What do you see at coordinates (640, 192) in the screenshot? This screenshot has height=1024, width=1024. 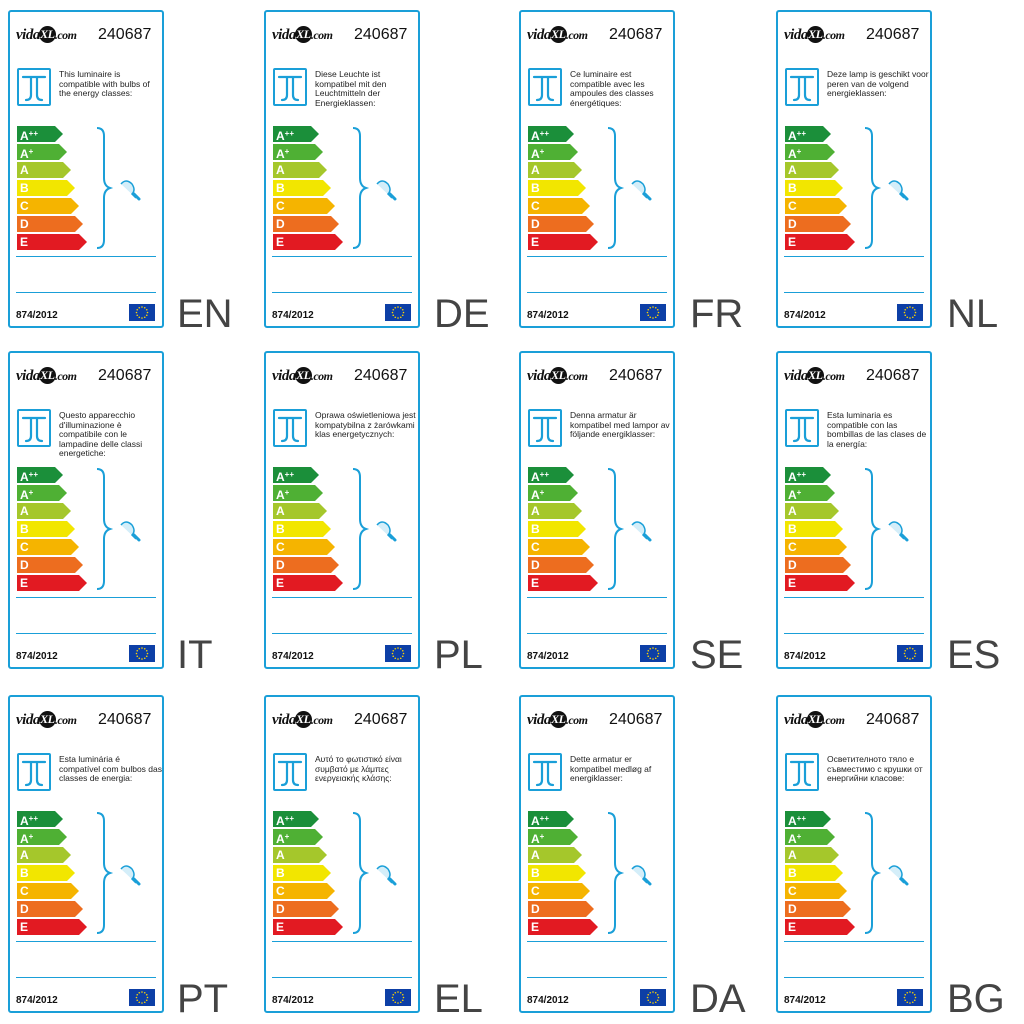 I see `bulb-icon` at bounding box center [640, 192].